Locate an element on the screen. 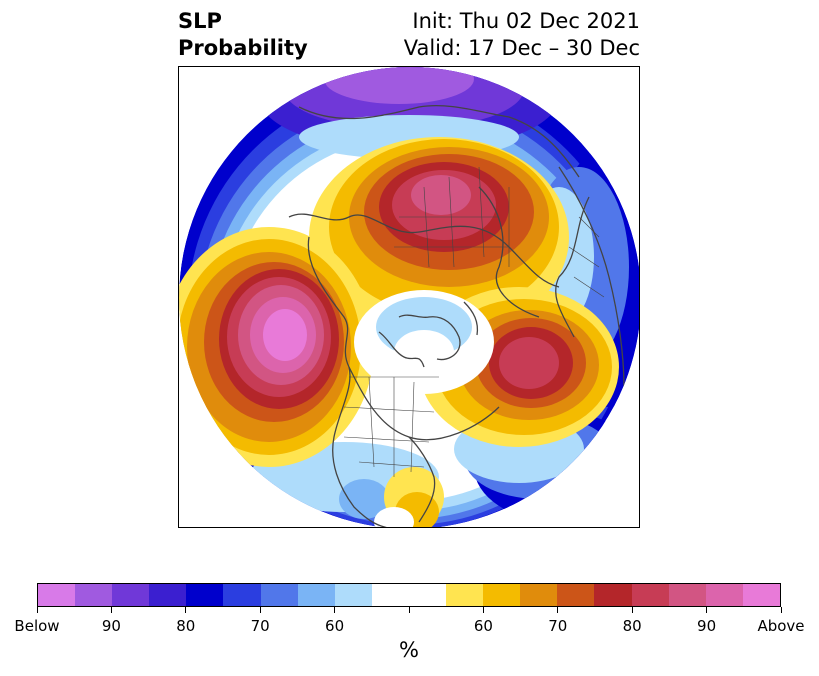 The image size is (819, 676). positive-west-region is located at coordinates (276, 347).